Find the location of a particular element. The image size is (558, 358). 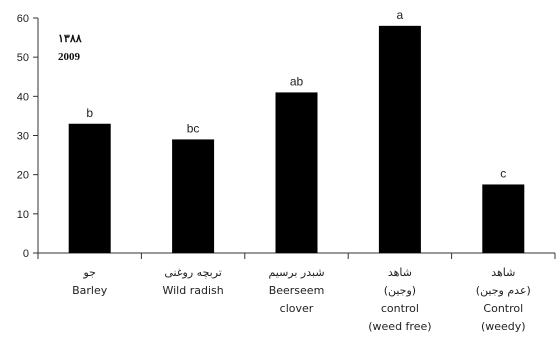

annotation-label: 2009 is located at coordinates (69, 57).